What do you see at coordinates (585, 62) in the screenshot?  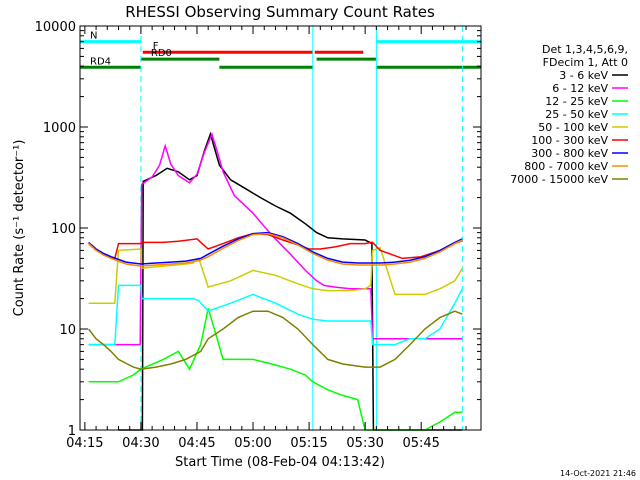 I see `legend-header: FDecim 1, Att 0` at bounding box center [585, 62].